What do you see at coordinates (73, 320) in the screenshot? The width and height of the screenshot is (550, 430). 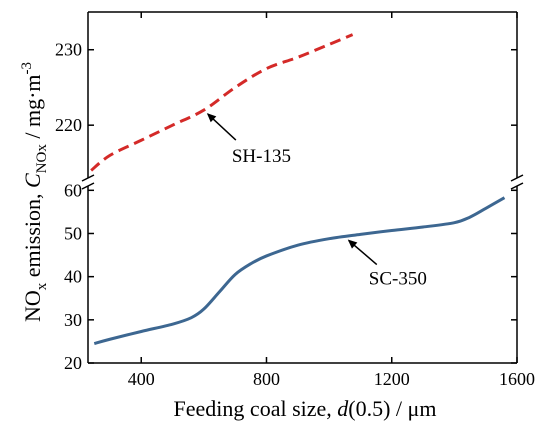 I see `y-tick-label-lower: 30` at bounding box center [73, 320].